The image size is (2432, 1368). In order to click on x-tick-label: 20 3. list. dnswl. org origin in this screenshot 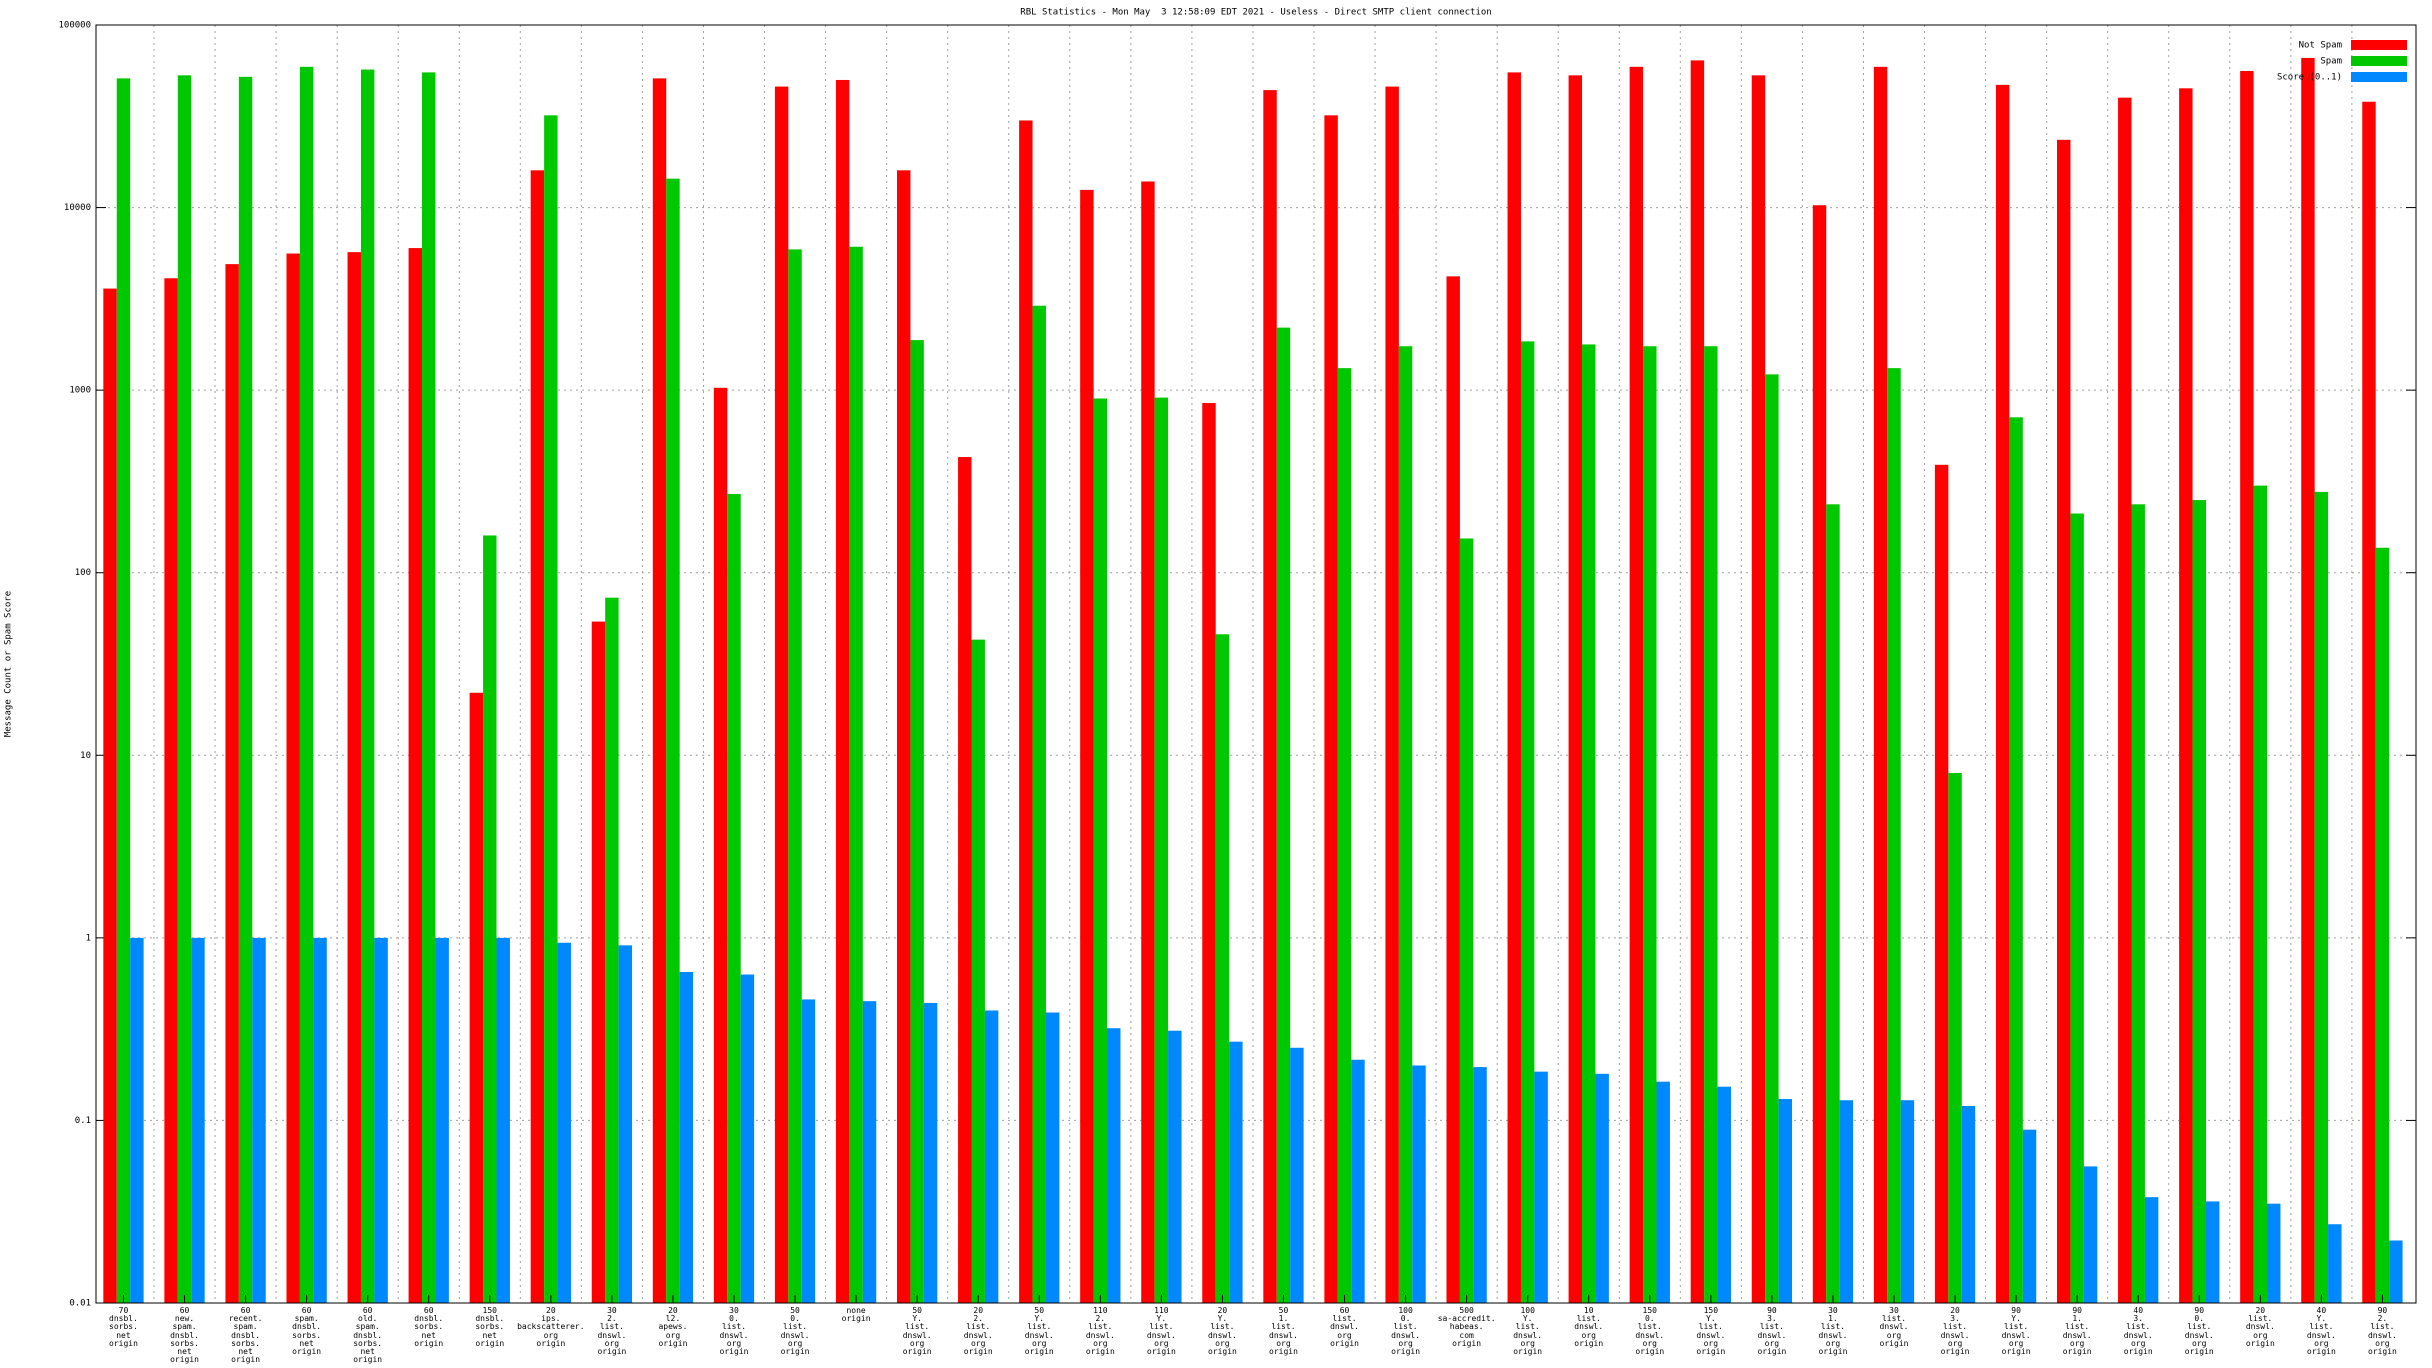, I will do `click(1955, 1331)`.